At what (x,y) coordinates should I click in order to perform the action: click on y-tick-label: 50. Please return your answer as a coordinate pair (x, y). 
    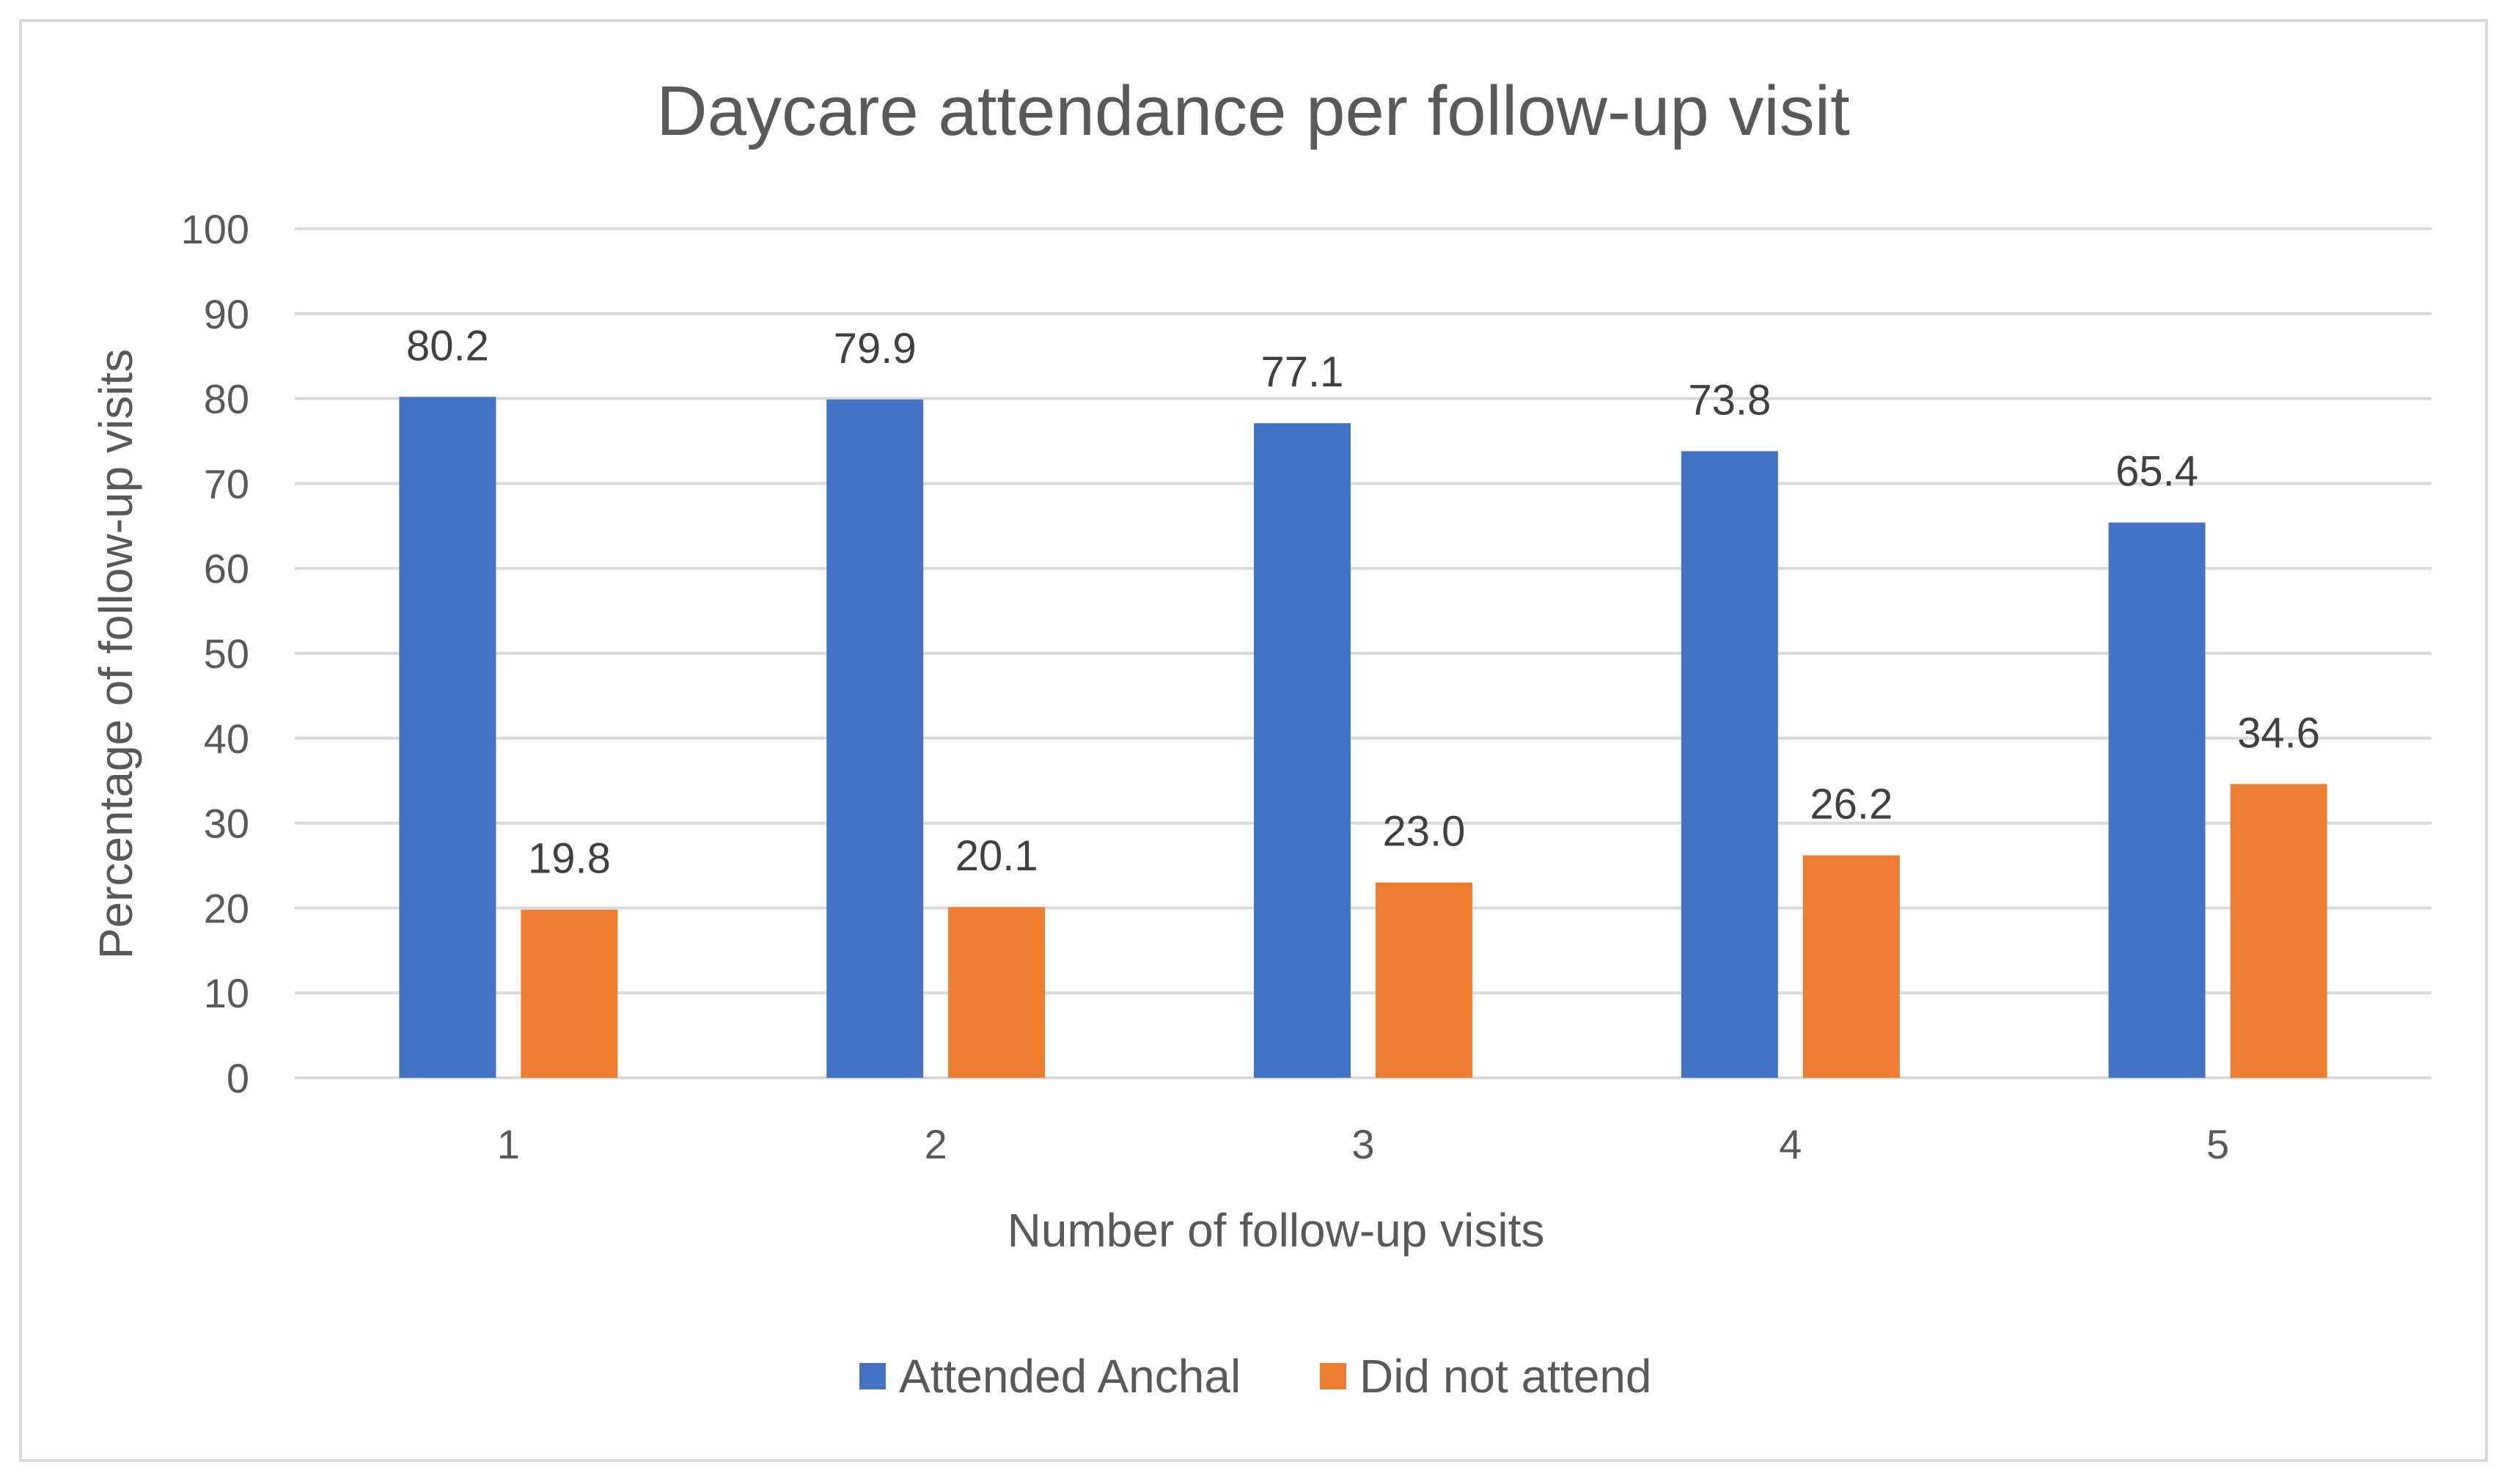
    Looking at the image, I should click on (226, 654).